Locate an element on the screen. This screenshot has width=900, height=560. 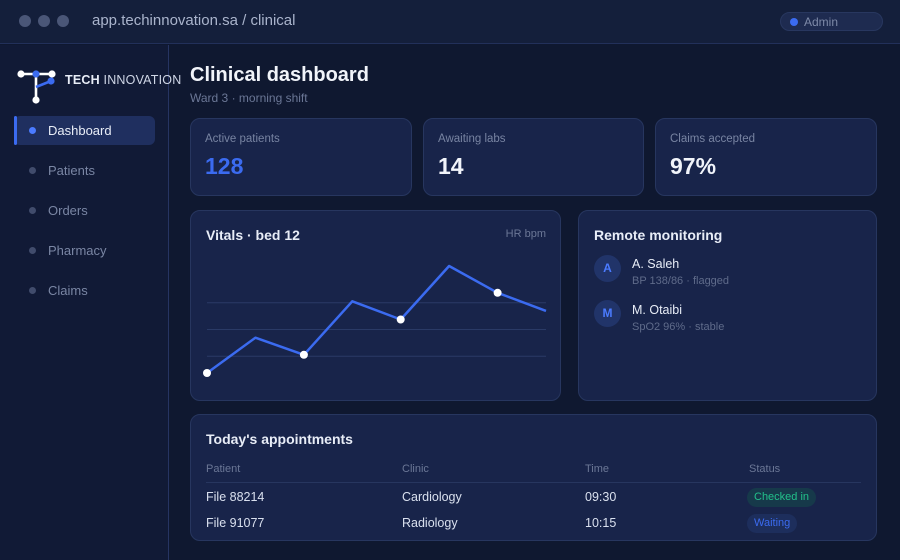
sidebar-item-label: Orders is located at coordinates (68, 210).